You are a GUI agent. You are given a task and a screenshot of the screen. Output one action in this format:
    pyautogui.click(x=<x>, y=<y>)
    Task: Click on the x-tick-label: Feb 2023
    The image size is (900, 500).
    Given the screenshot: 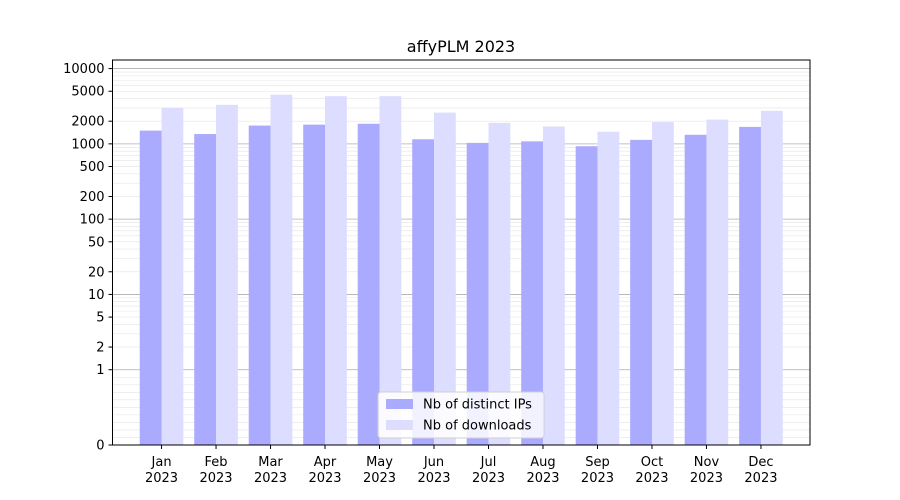 What is the action you would take?
    pyautogui.click(x=215, y=470)
    